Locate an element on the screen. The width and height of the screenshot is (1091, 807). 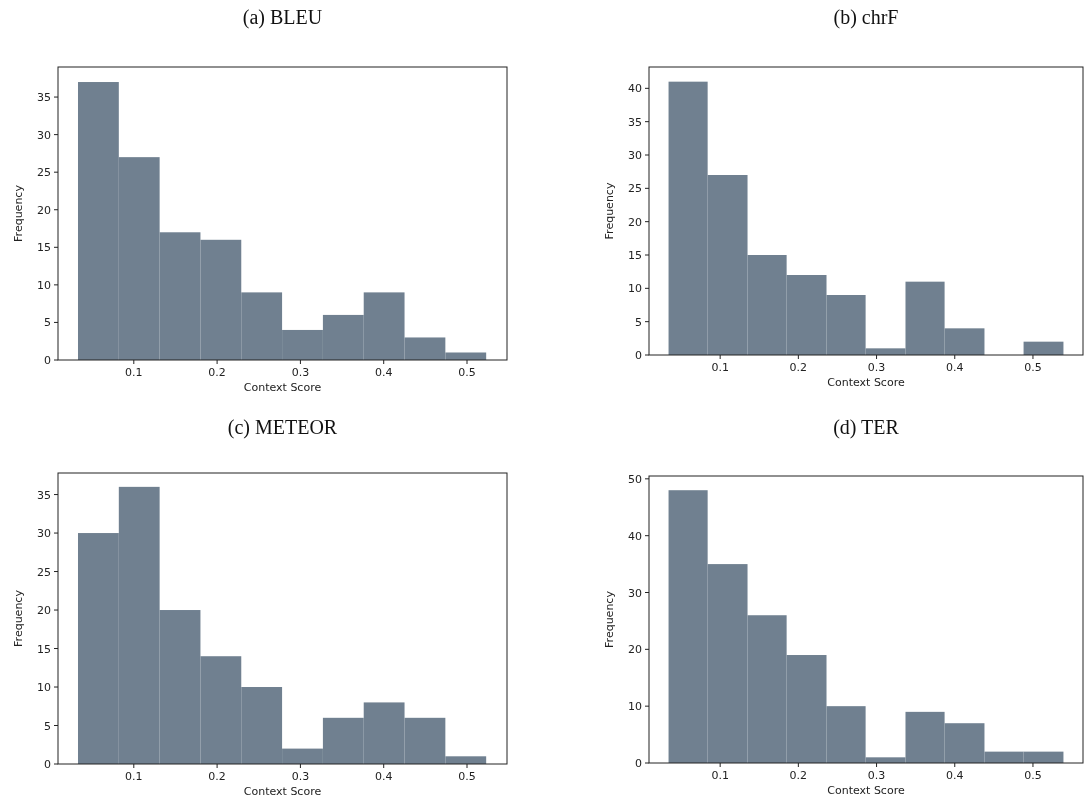
y-tick-label: 50 is located at coordinates (635, 479).